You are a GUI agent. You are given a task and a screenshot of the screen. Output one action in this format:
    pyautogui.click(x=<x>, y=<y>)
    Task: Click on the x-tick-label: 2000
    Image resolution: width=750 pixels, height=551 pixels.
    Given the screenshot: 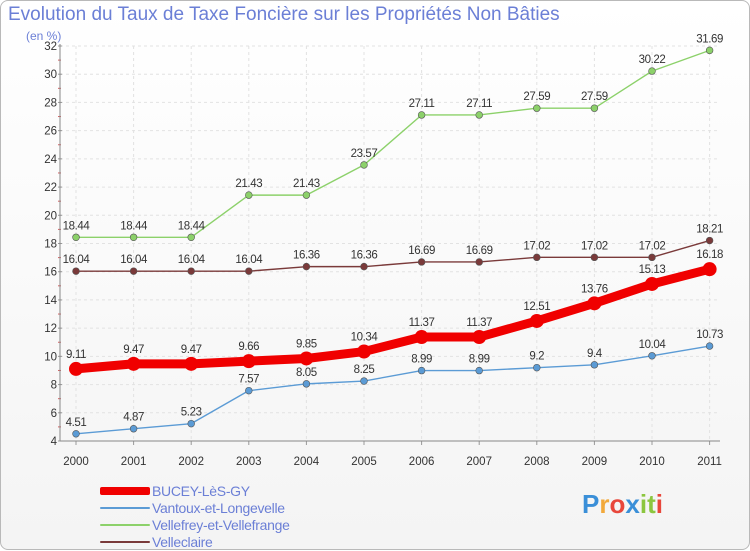 What is the action you would take?
    pyautogui.click(x=76, y=462)
    